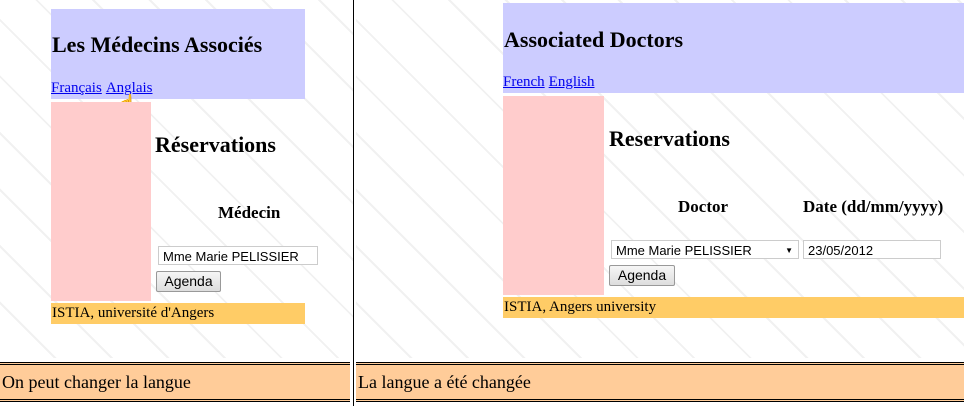 The height and width of the screenshot is (406, 964). Describe the element at coordinates (571, 82) in the screenshot. I see `link-english: English` at that location.